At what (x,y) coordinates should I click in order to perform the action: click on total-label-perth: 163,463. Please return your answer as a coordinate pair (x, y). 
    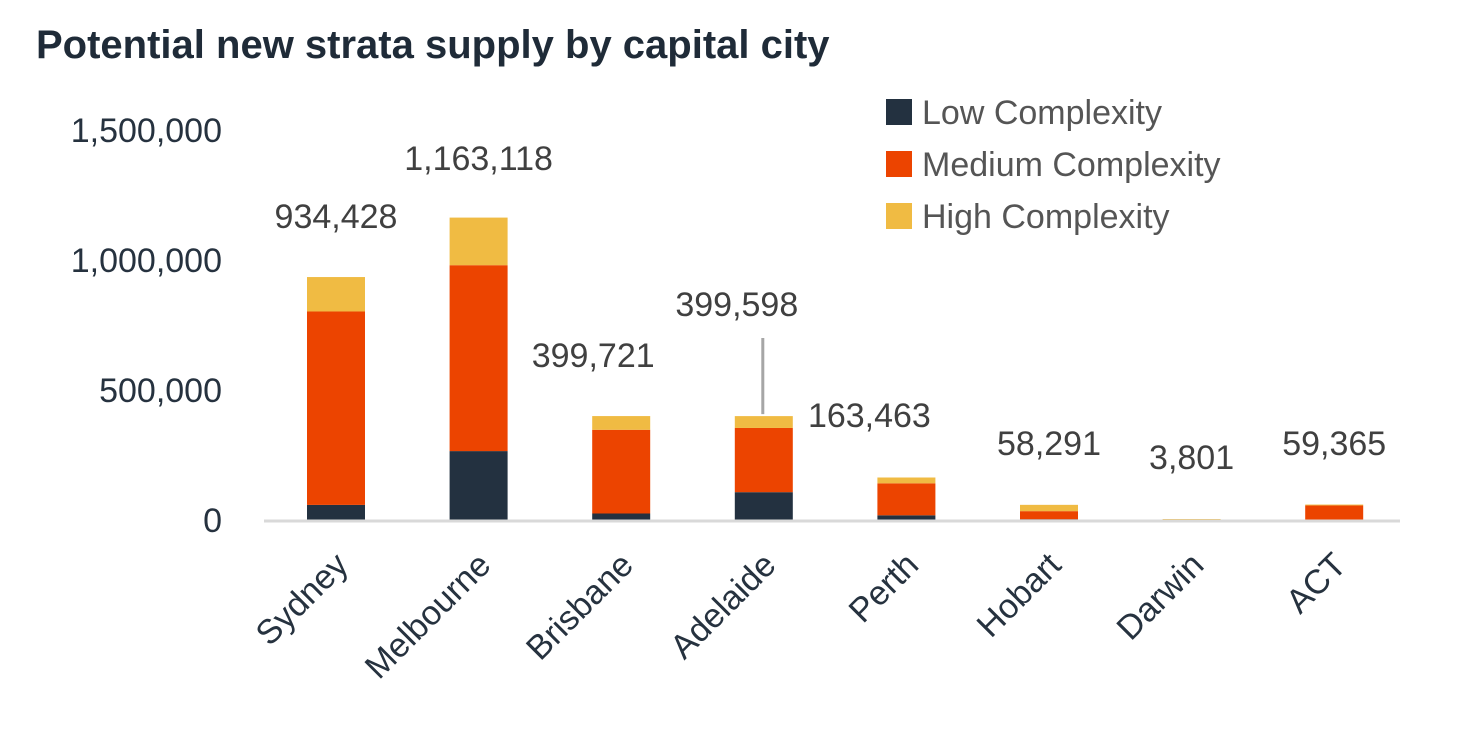
    Looking at the image, I should click on (869, 416).